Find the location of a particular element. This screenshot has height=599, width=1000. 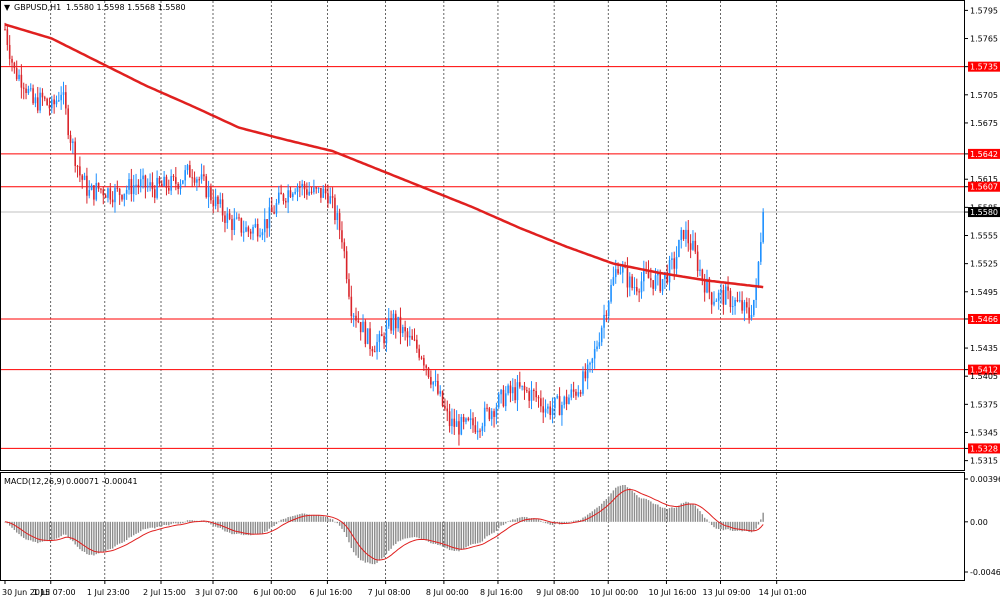

price-tick-label: 1.5675 is located at coordinates (984, 123).